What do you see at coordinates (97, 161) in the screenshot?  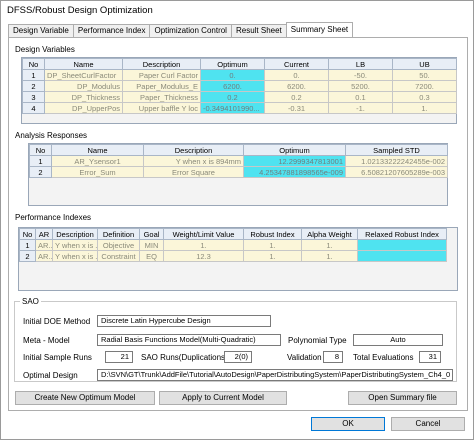 I see `response-name: AR_Ysensor1` at bounding box center [97, 161].